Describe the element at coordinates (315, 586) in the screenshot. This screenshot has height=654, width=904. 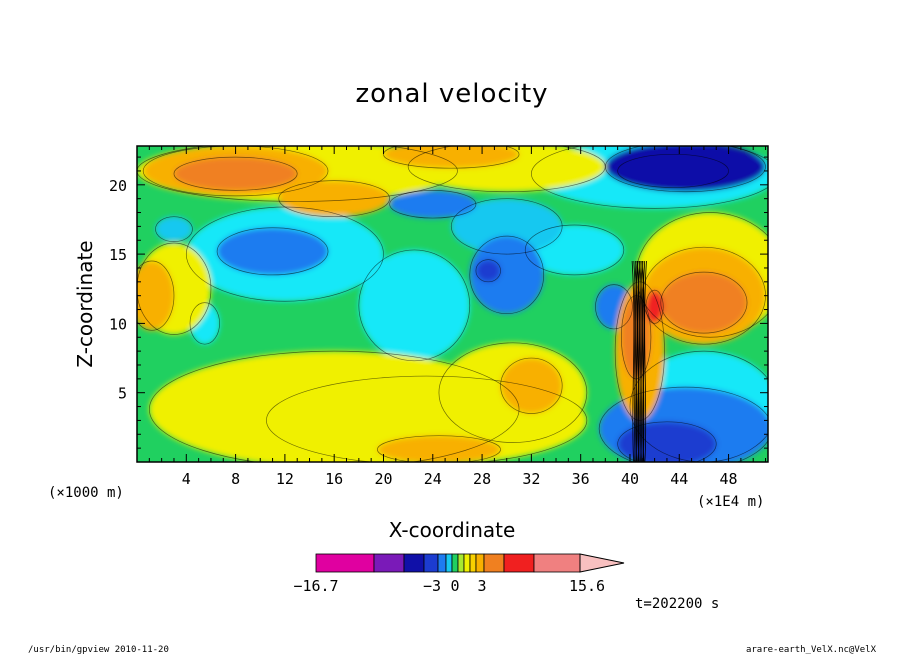
I see `colorbar-tick-label: −16.7` at that location.